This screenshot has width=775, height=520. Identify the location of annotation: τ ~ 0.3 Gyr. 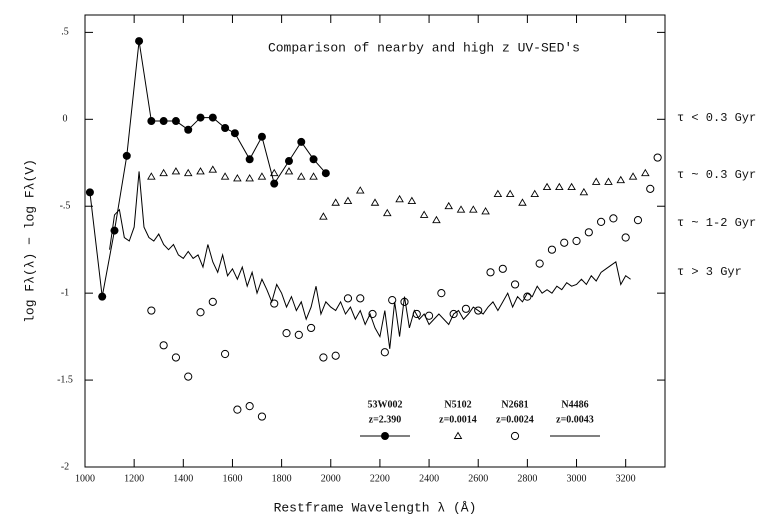
(716, 175).